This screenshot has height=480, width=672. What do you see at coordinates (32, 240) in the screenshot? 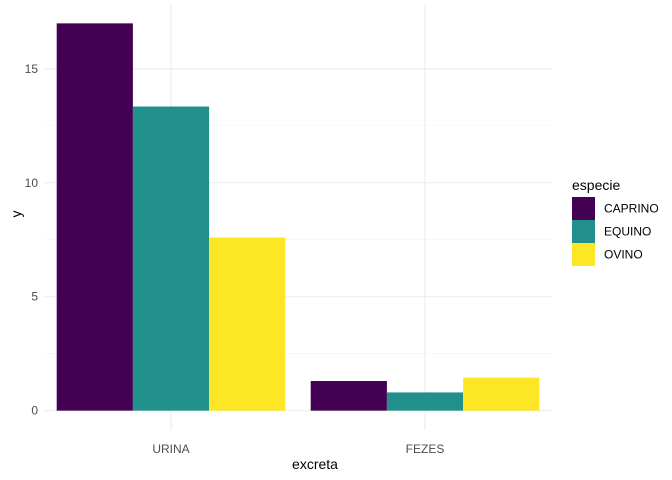
I see `y-tick-labels: 0 5 10 15` at bounding box center [32, 240].